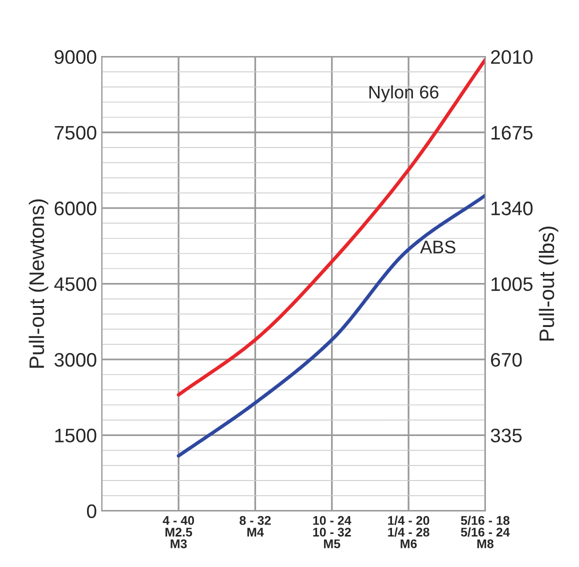 The height and width of the screenshot is (567, 579). What do you see at coordinates (438, 247) in the screenshot?
I see `series-label: ABS` at bounding box center [438, 247].